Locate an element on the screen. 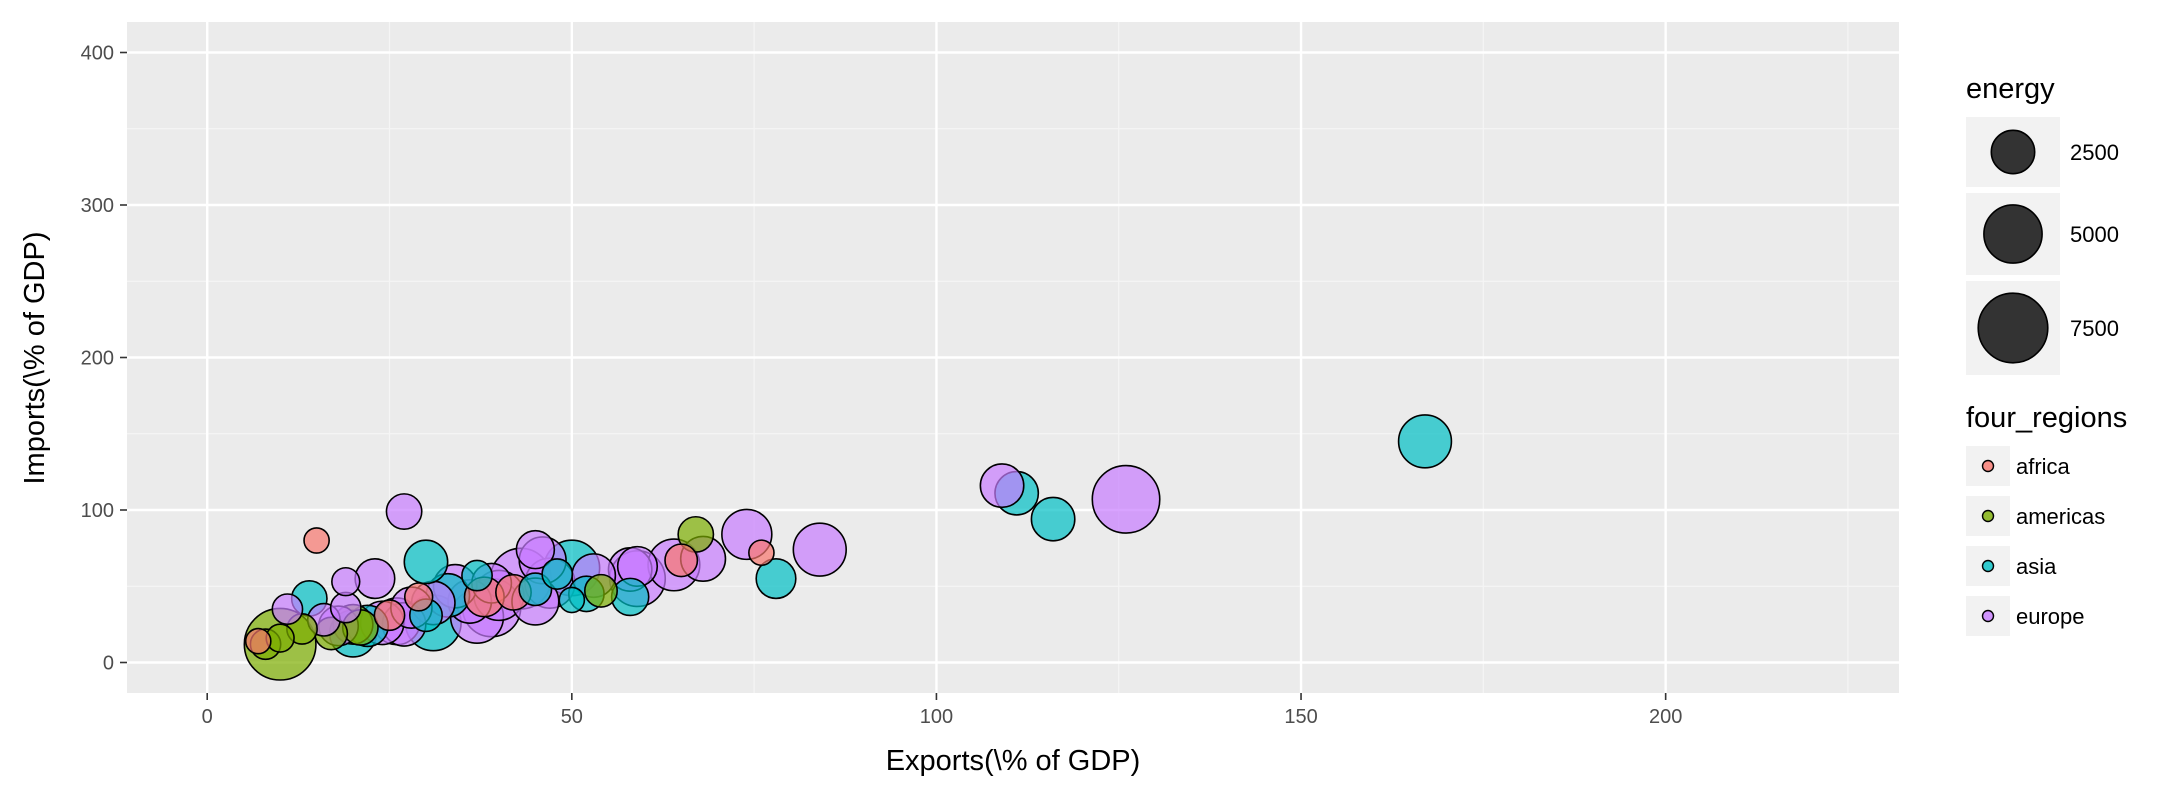 The width and height of the screenshot is (2160, 800). size-legend-label: 7500 is located at coordinates (2094, 328).